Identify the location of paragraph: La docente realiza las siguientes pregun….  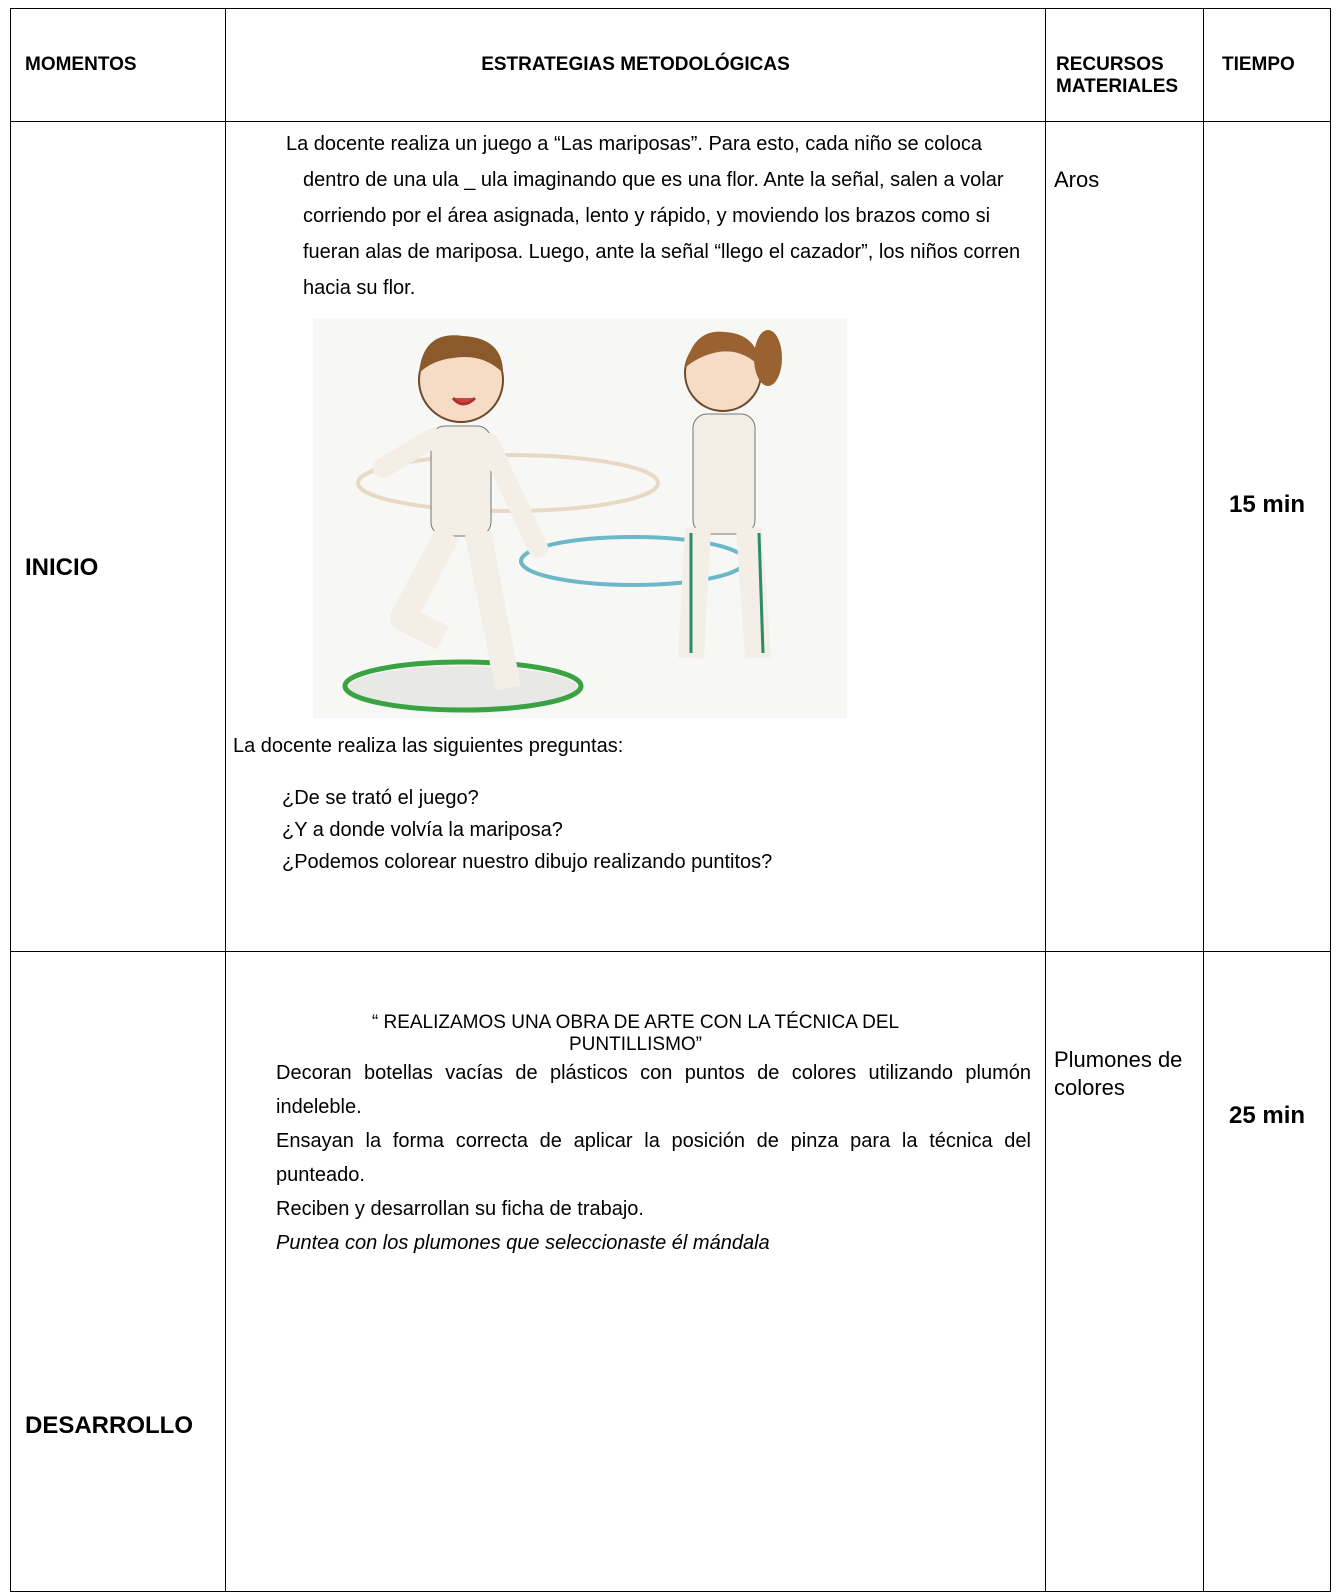
(428, 746).